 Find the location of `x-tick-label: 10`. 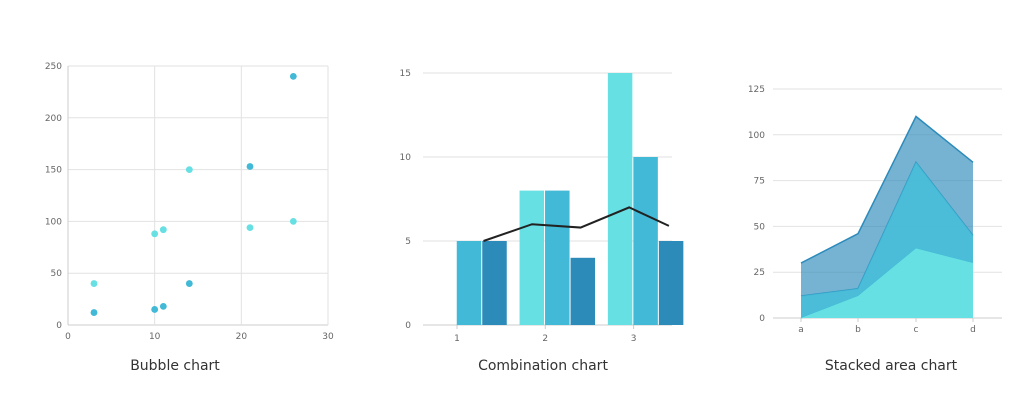

x-tick-label: 10 is located at coordinates (155, 337).